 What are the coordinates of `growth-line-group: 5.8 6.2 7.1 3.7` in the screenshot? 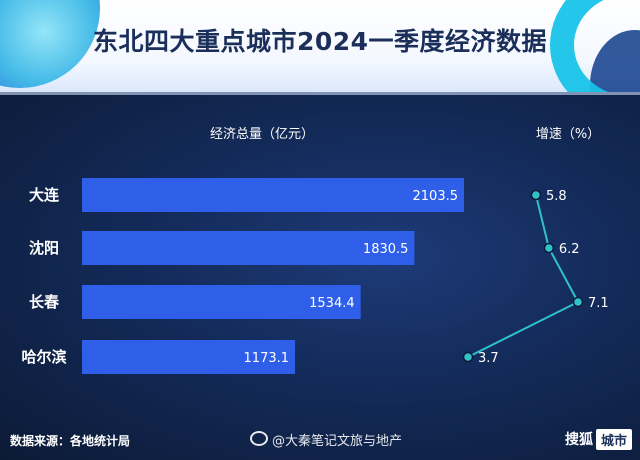 It's located at (535, 277).